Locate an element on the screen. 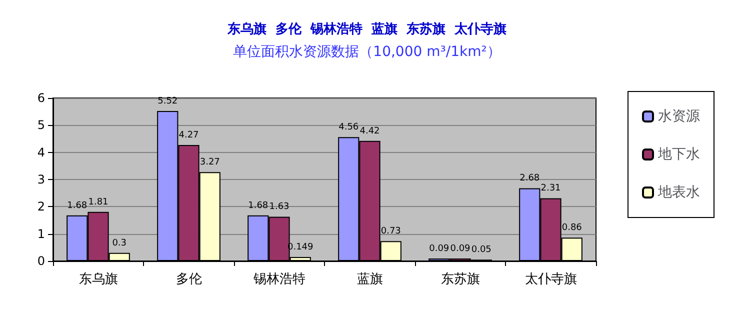  y-tick-label: 4 is located at coordinates (41, 152).